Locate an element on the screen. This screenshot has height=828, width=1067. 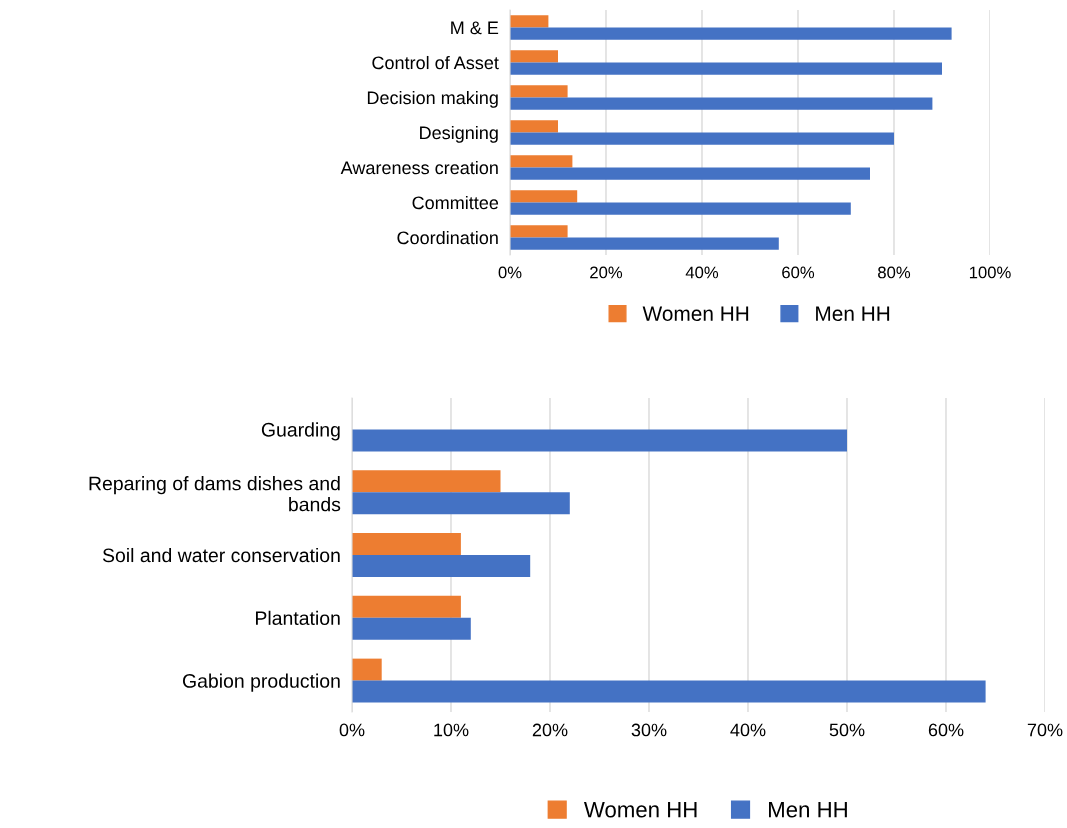
x-tick-label: 80% is located at coordinates (894, 272).